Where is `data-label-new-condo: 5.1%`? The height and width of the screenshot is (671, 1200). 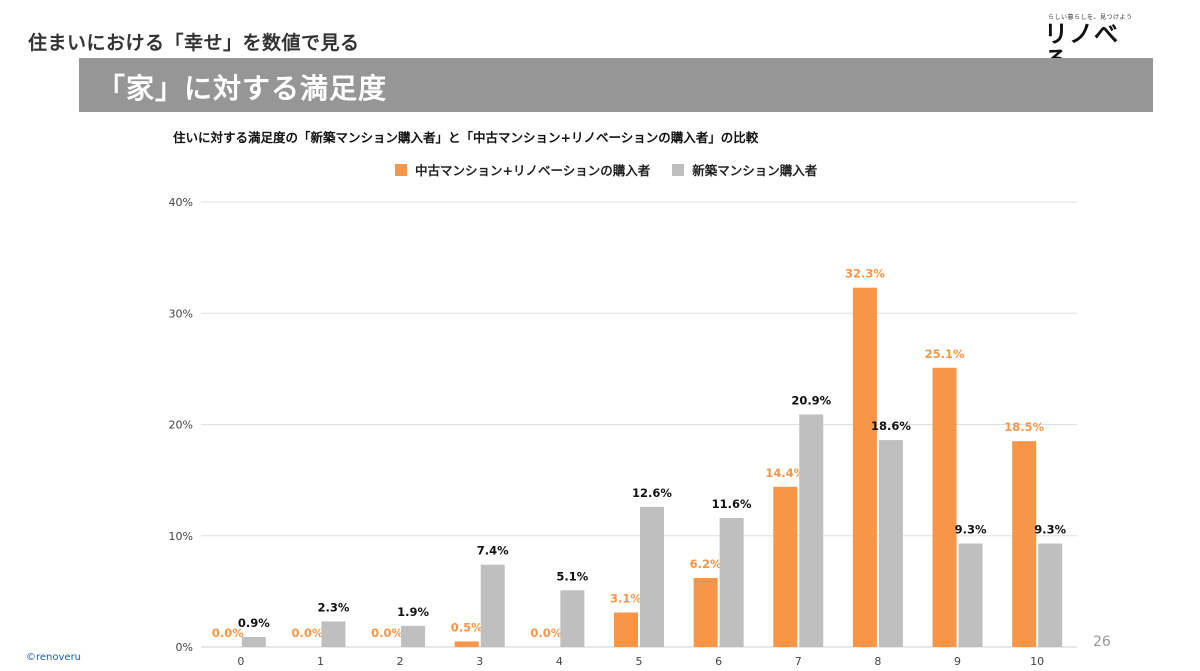
data-label-new-condo: 5.1% is located at coordinates (572, 576).